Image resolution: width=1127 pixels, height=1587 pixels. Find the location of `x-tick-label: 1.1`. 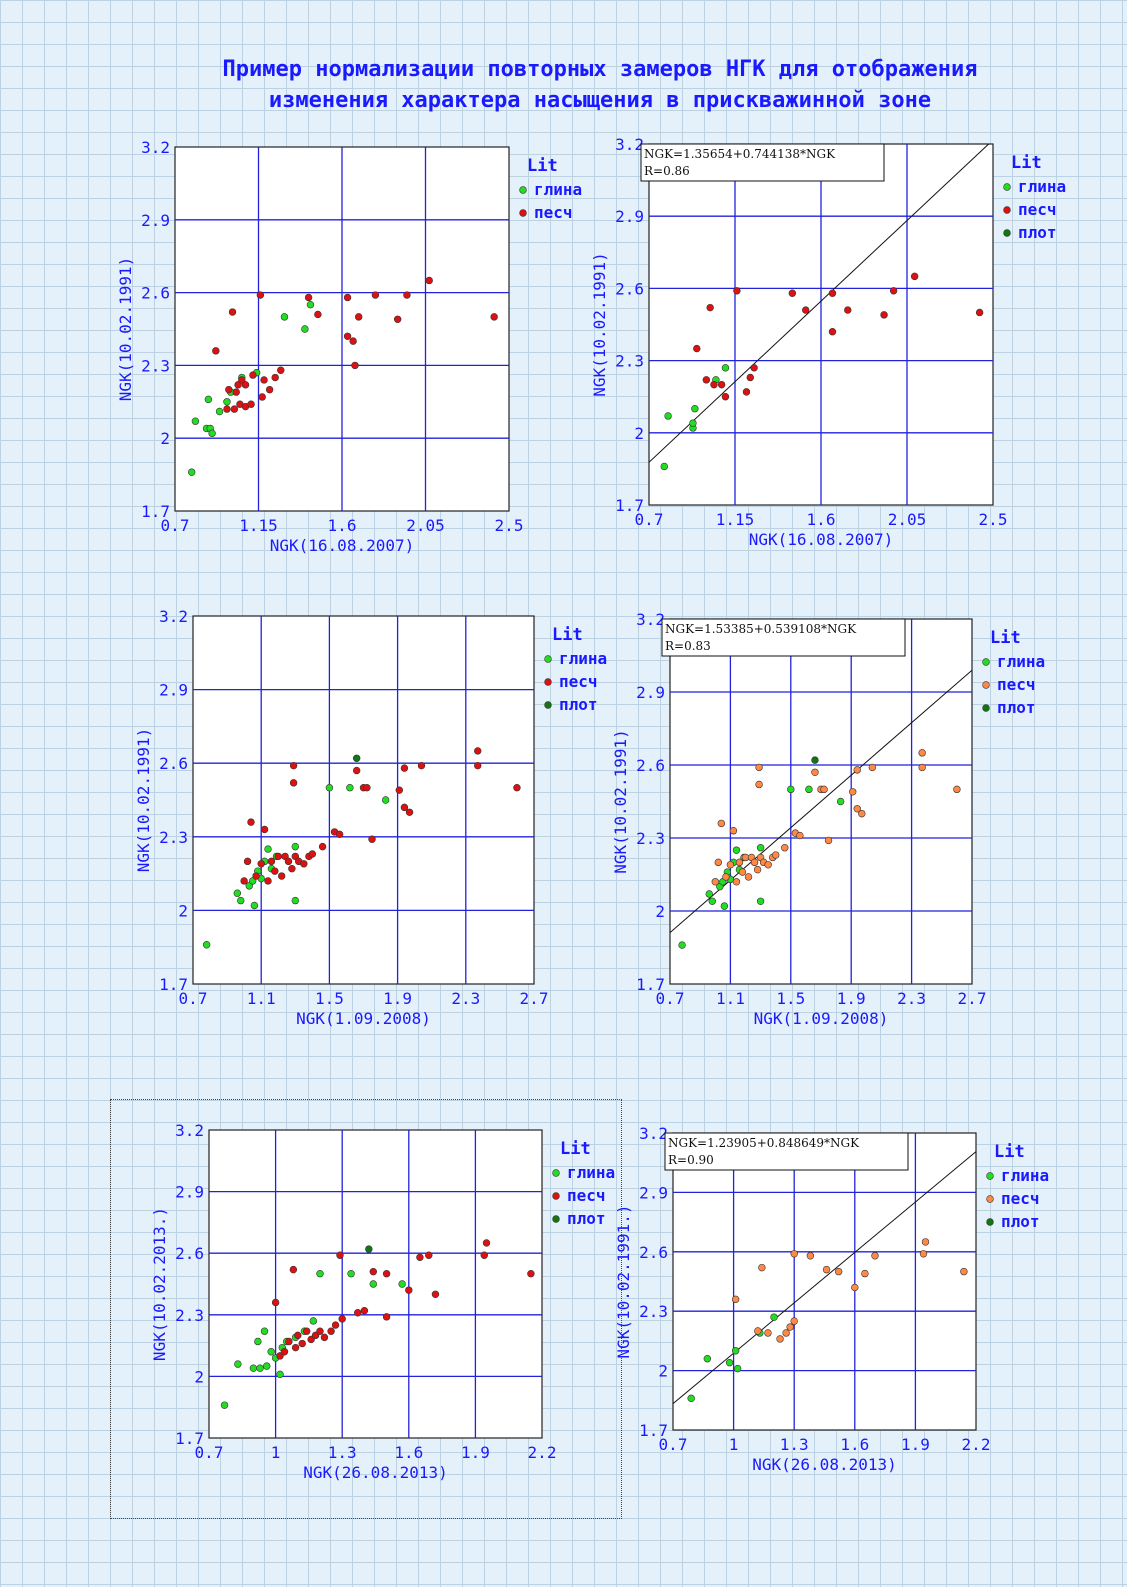

x-tick-label: 1.1 is located at coordinates (261, 998).